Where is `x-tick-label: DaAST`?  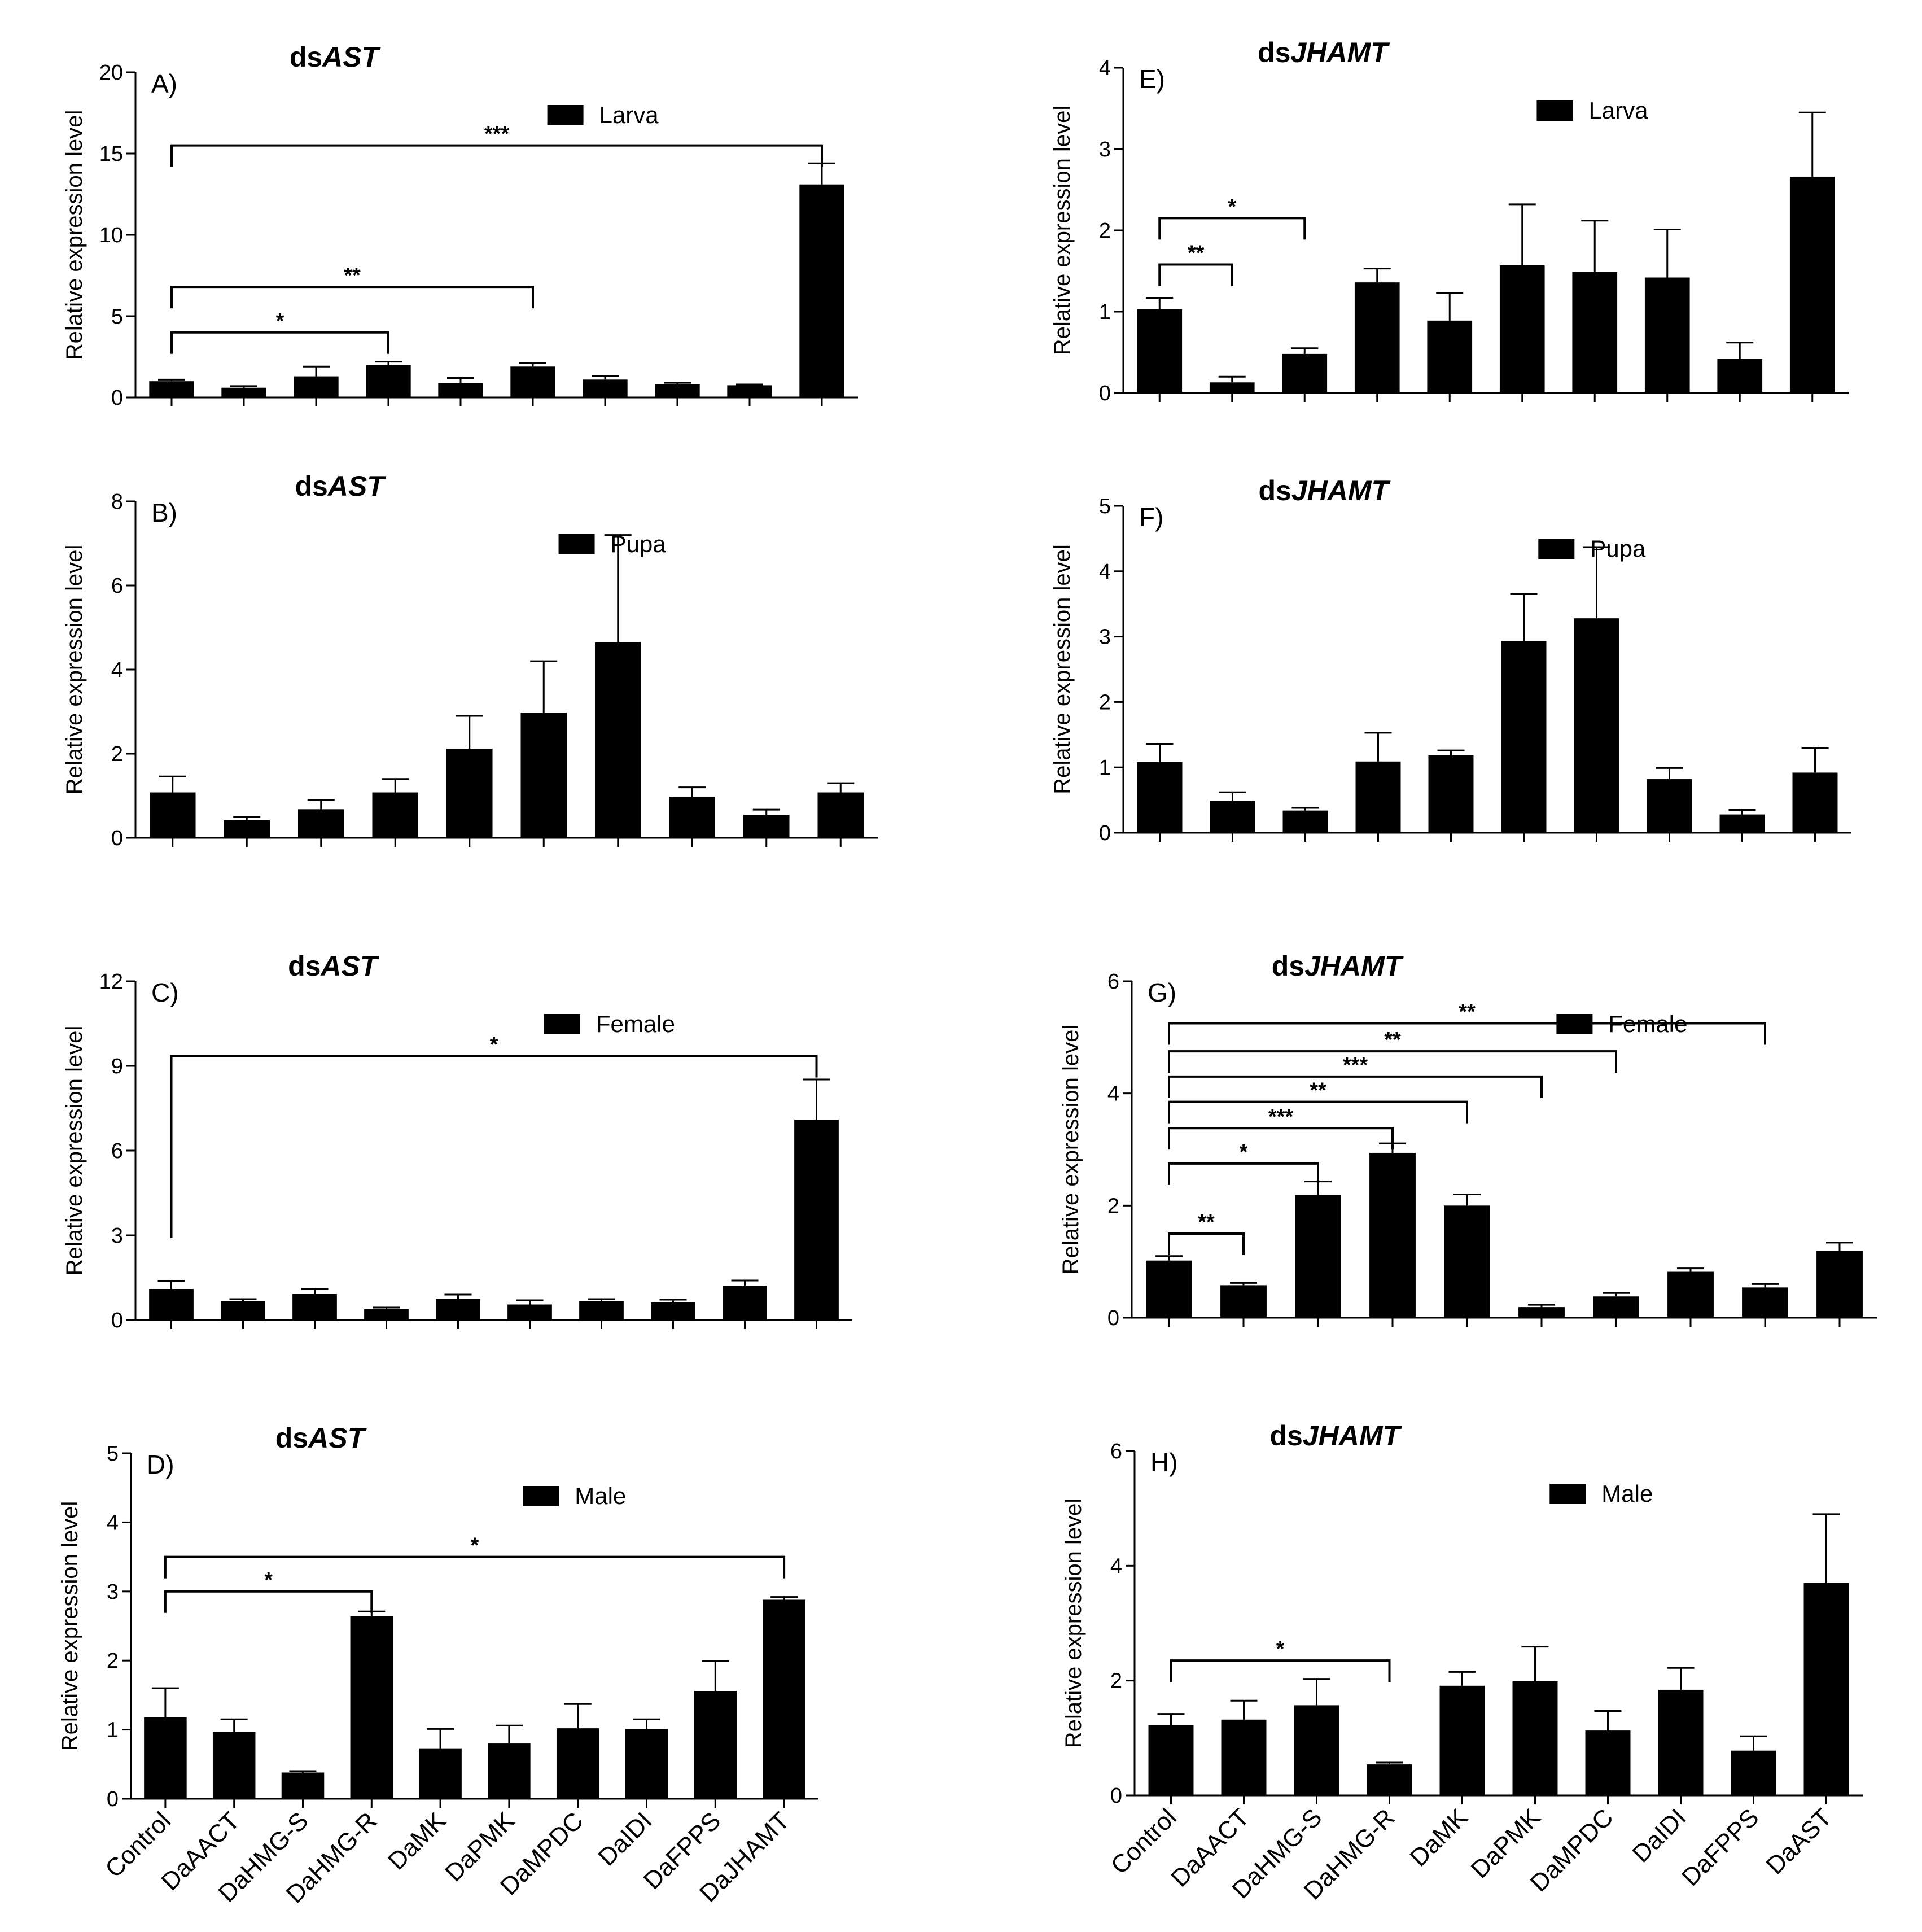
x-tick-label: DaAST is located at coordinates (1799, 1841).